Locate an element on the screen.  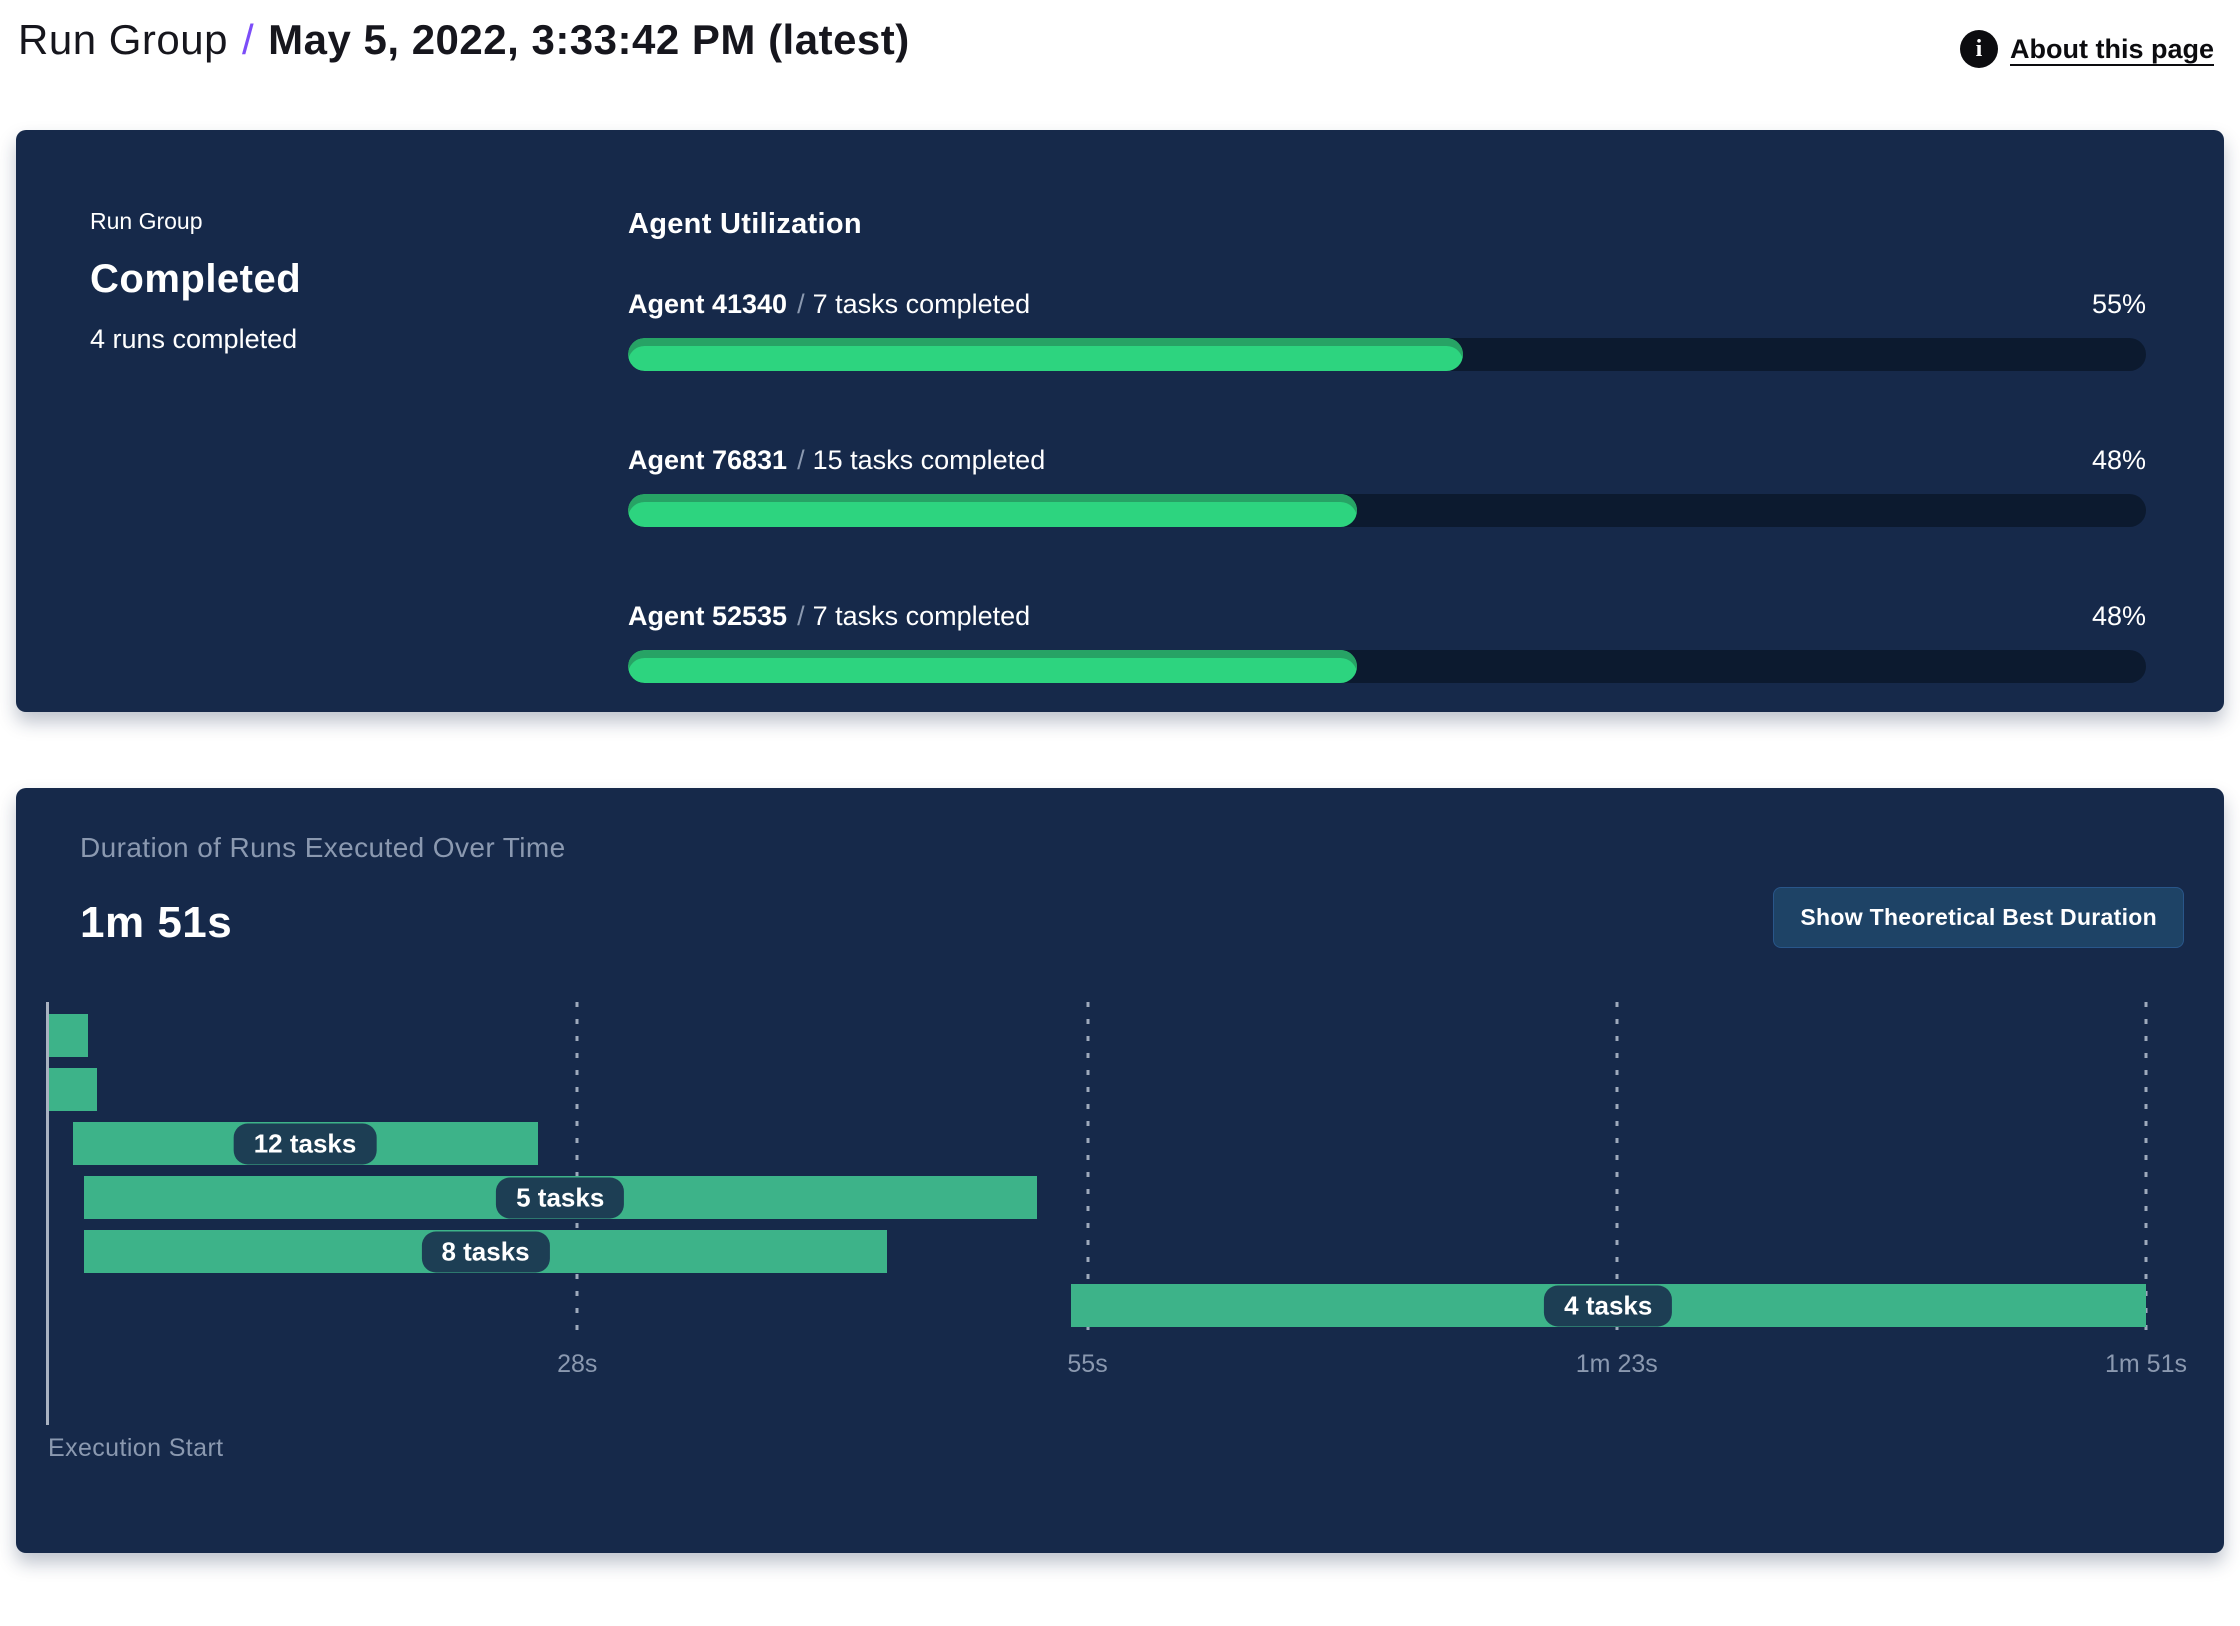
status-text: Completed is located at coordinates (196, 279).